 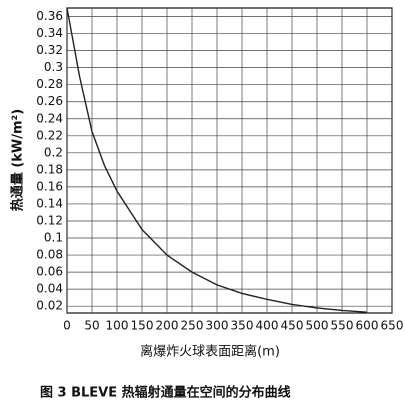 What do you see at coordinates (292, 326) in the screenshot?
I see `x-tick-label: 450` at bounding box center [292, 326].